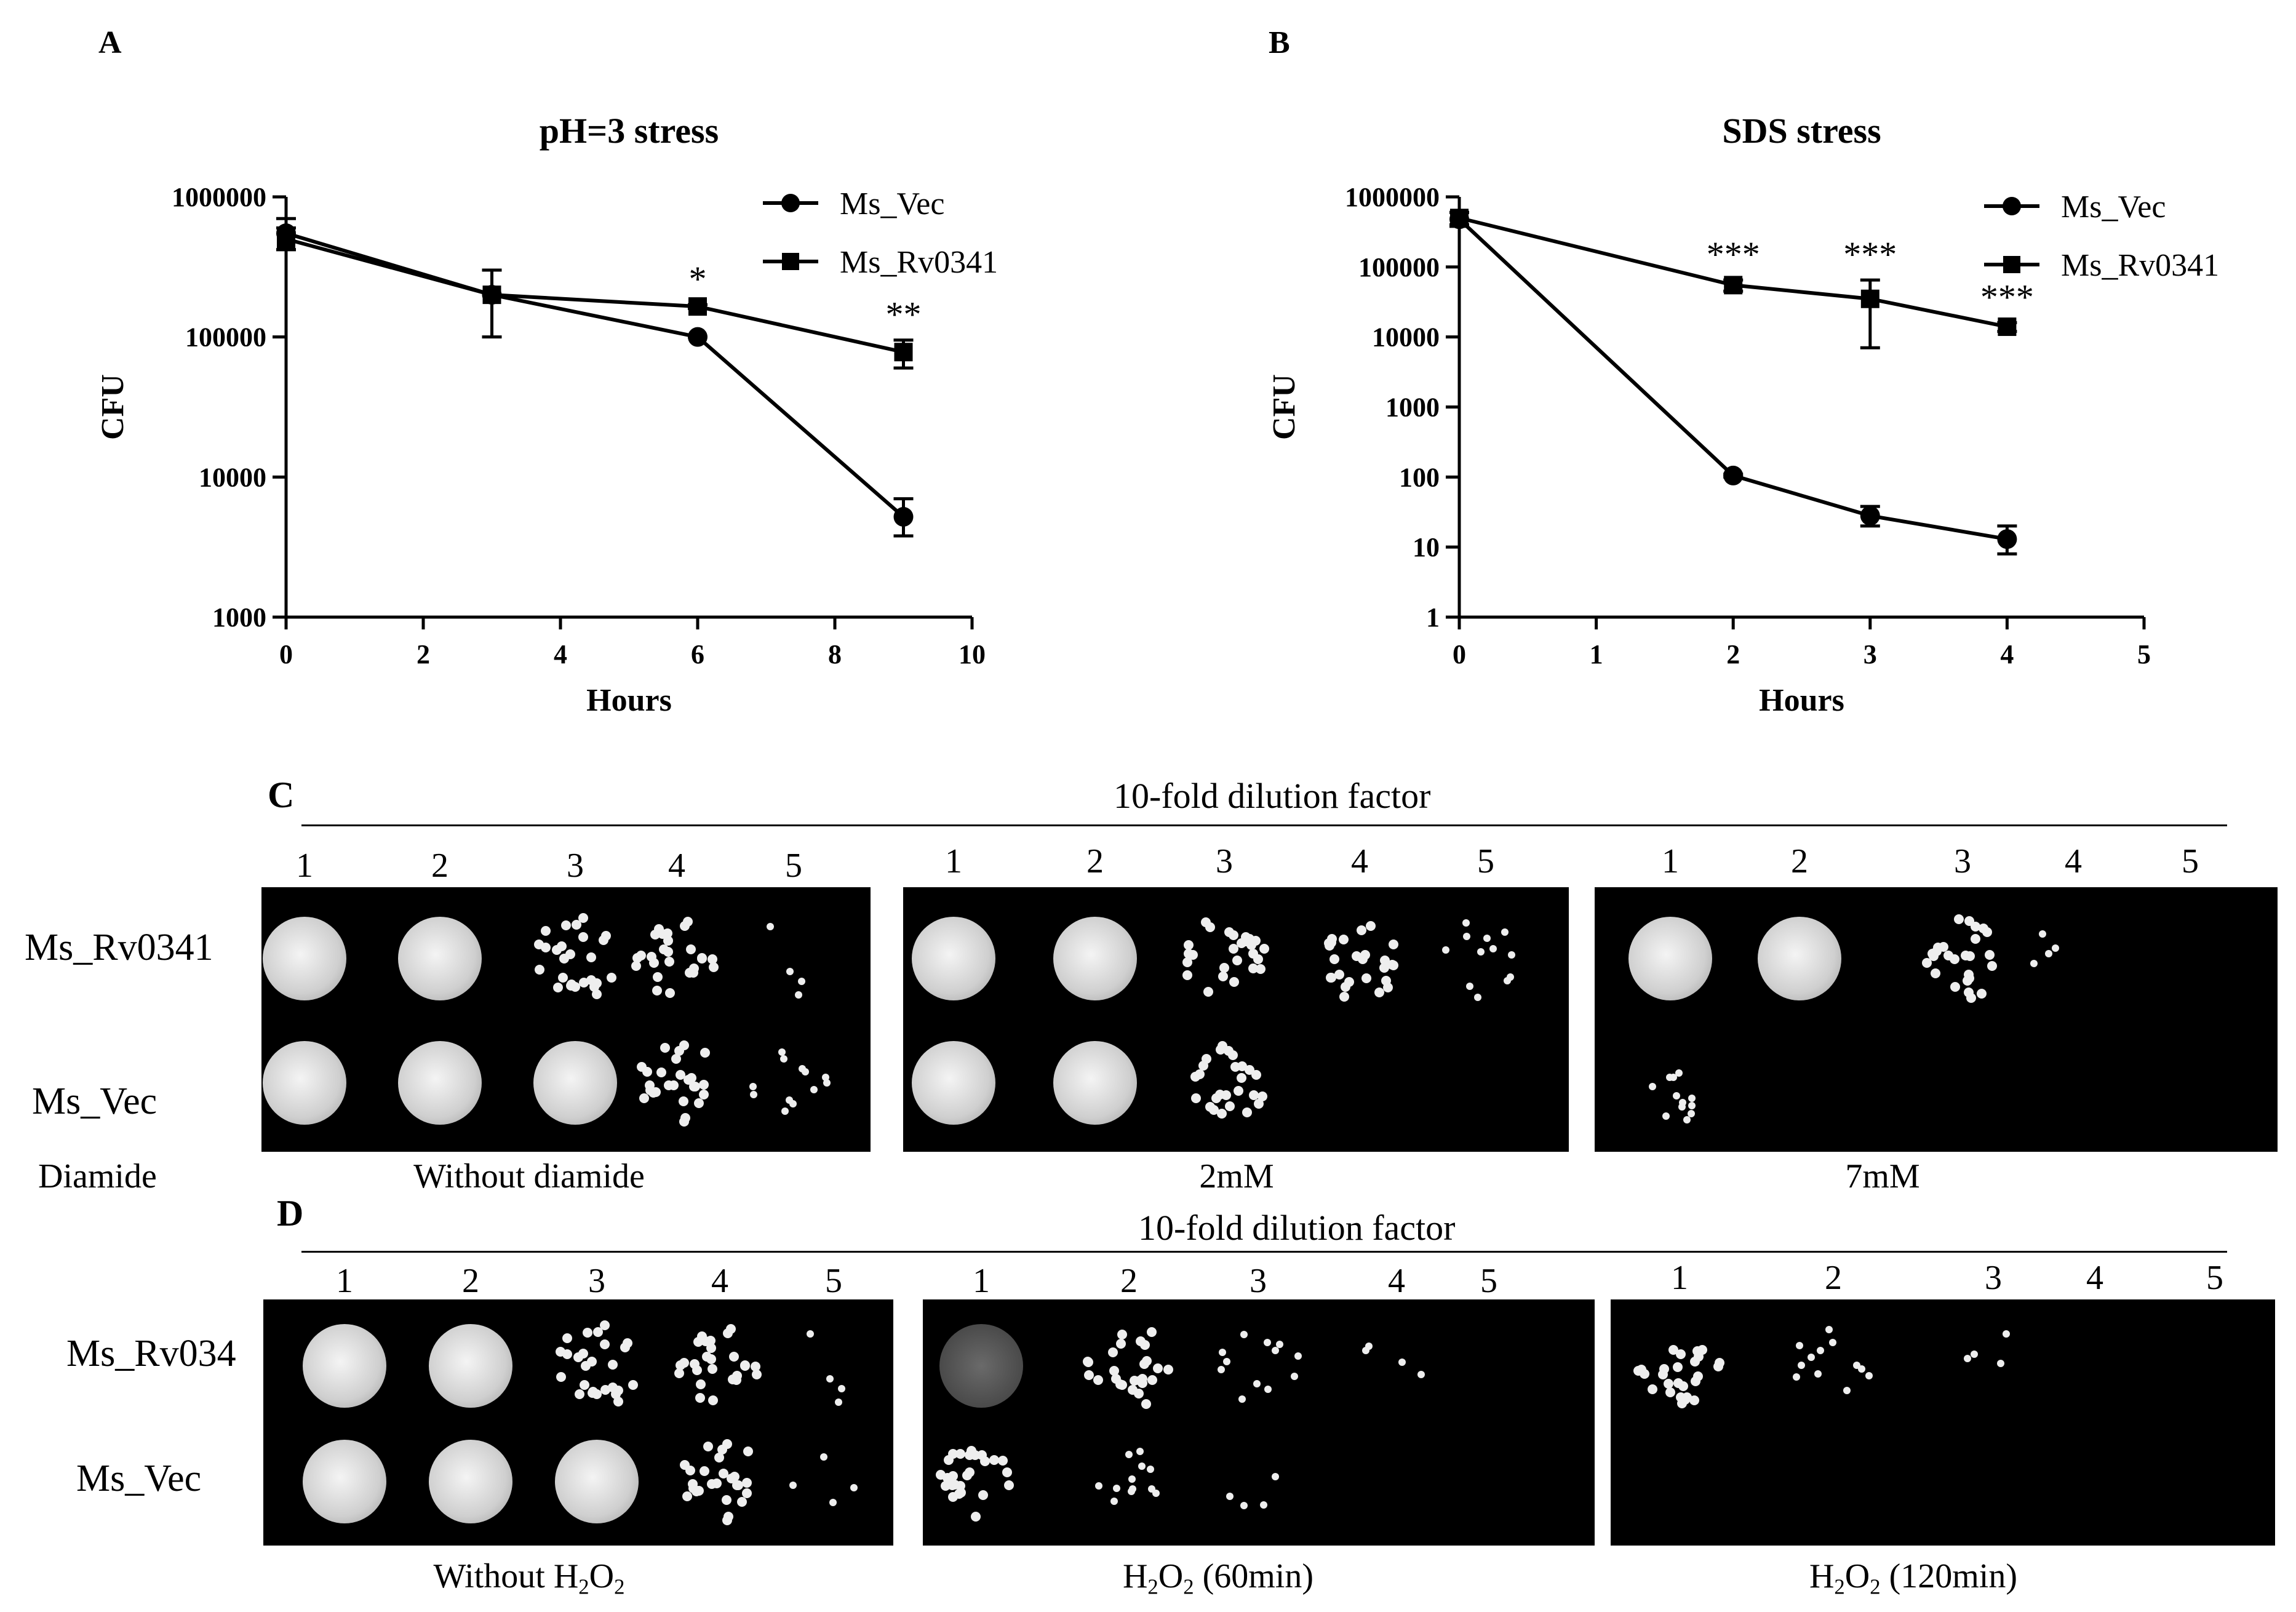 This screenshot has width=2296, height=1612. I want to click on panel-c-cond-label-2: 2mM, so click(1236, 1176).